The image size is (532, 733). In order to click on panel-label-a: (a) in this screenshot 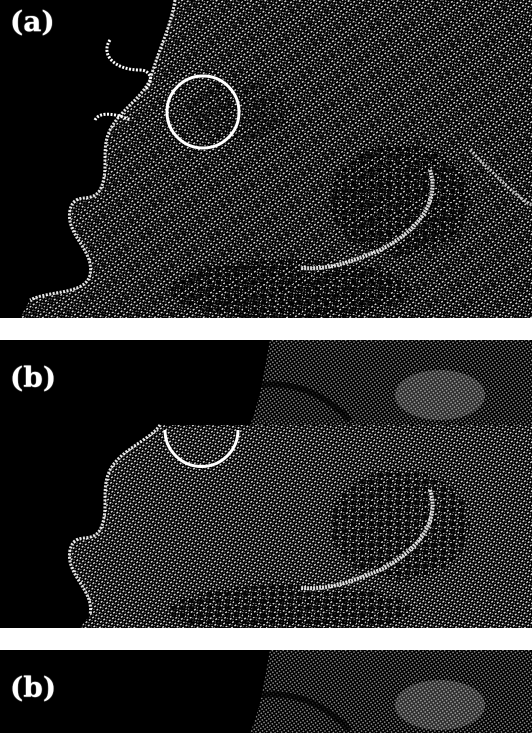, I will do `click(32, 21)`.